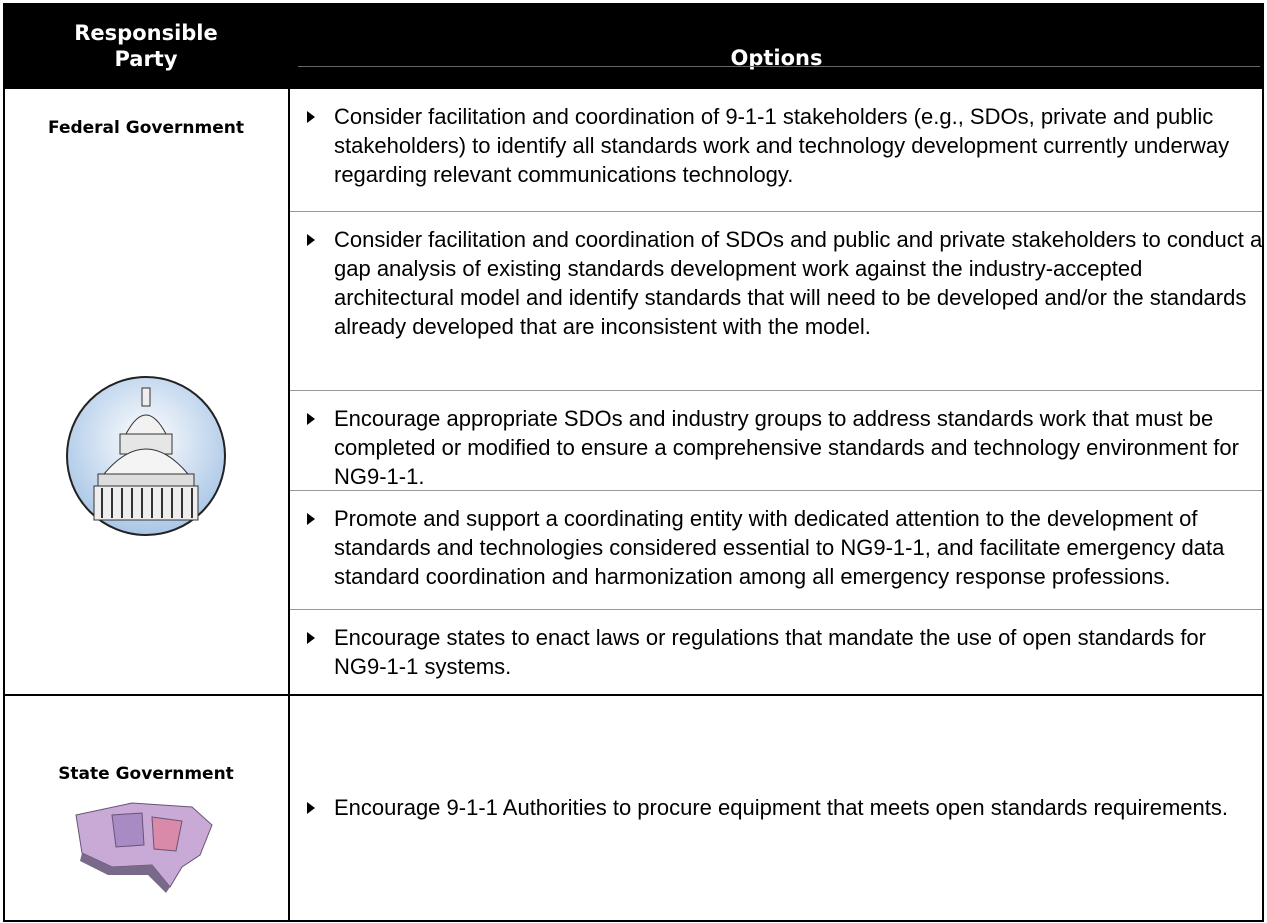 The height and width of the screenshot is (923, 1267). What do you see at coordinates (146, 456) in the screenshot?
I see `capitol-icon` at bounding box center [146, 456].